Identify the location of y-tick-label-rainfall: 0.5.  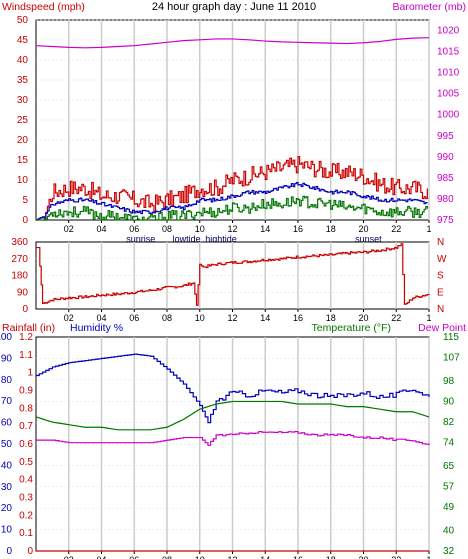
(26, 462).